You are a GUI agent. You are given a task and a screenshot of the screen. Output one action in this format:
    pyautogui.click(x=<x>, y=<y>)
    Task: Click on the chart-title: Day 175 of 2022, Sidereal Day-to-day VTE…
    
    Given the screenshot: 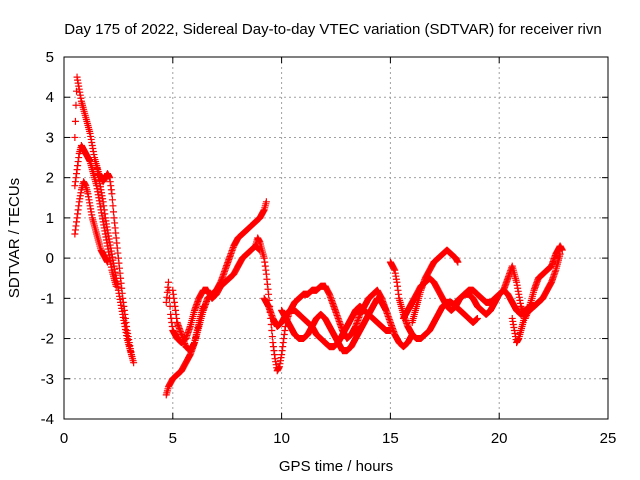 What is the action you would take?
    pyautogui.click(x=332, y=29)
    